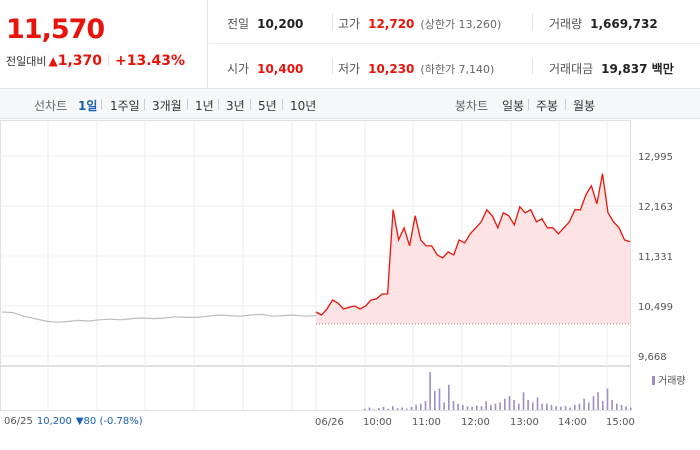  I want to click on previous-day-summary: 06/25 10,200 ▼80 (-0.78%), so click(73, 421).